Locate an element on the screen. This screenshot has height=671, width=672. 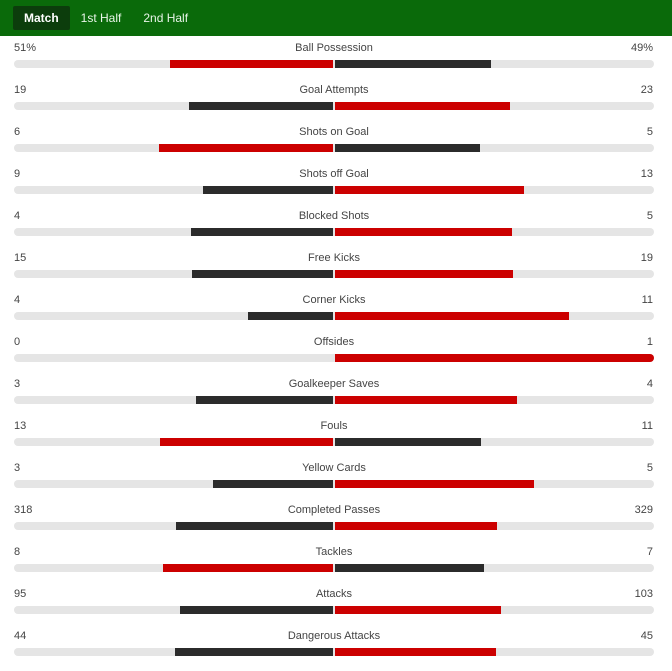
stat-row: 19 Goal Attempts 23 is located at coordinates (336, 99).